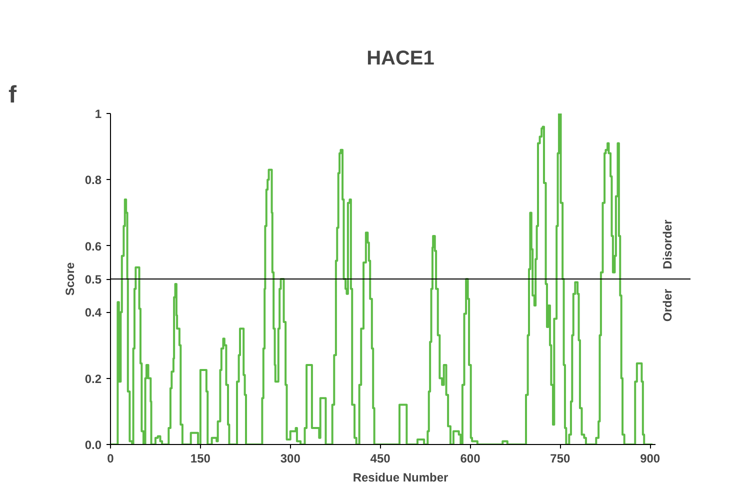 The height and width of the screenshot is (499, 737). I want to click on text: Disorder, so click(667, 244).